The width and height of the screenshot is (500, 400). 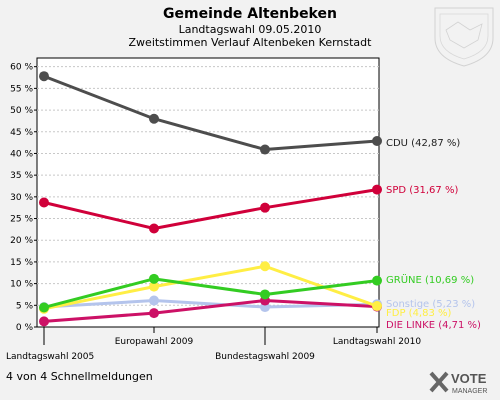 I want to click on x-tick-label: Landtagswahl 2010, so click(x=377, y=342).